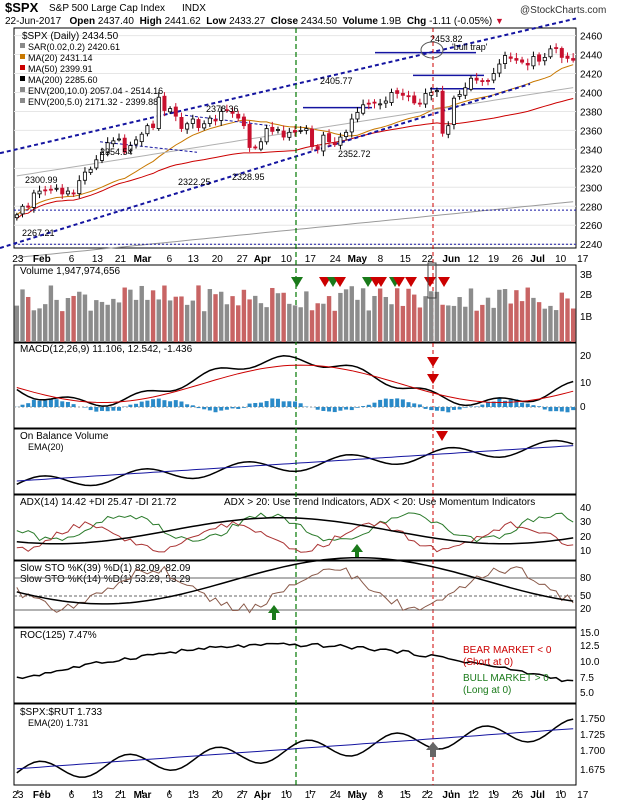 The image size is (620, 800). I want to click on x-bottom-label: Feb, so click(42, 795).